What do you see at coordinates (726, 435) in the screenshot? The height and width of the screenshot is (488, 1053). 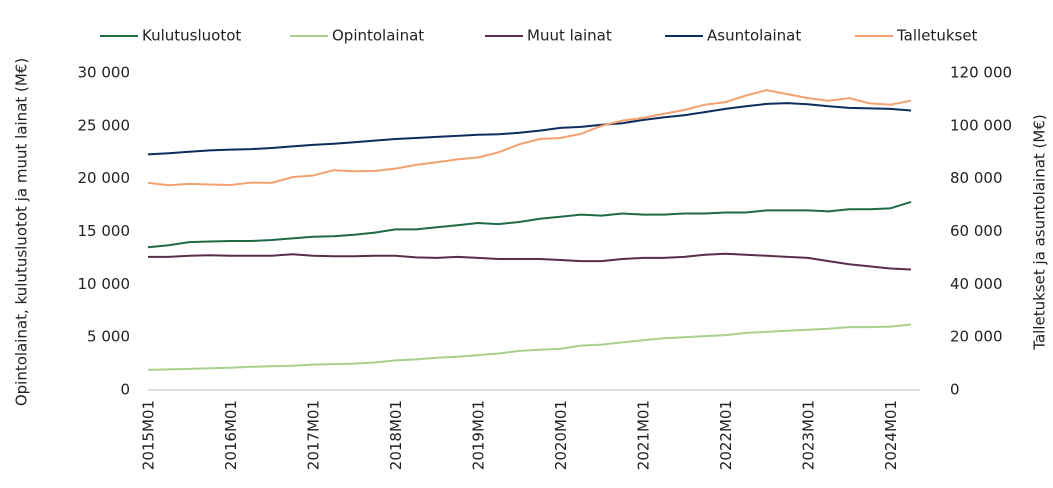 I see `x-tick-label: 2022M01` at bounding box center [726, 435].